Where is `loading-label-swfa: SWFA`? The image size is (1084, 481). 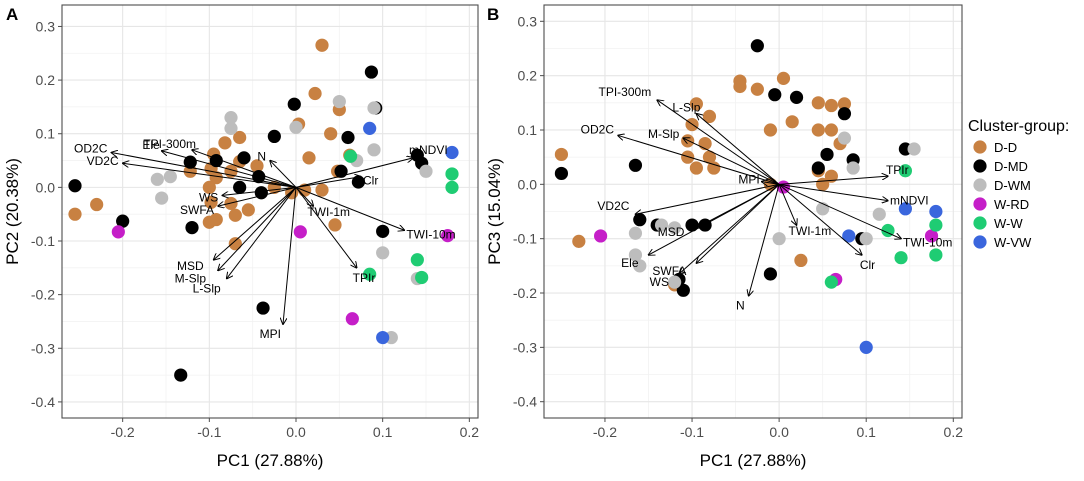 loading-label-swfa: SWFA is located at coordinates (197, 210).